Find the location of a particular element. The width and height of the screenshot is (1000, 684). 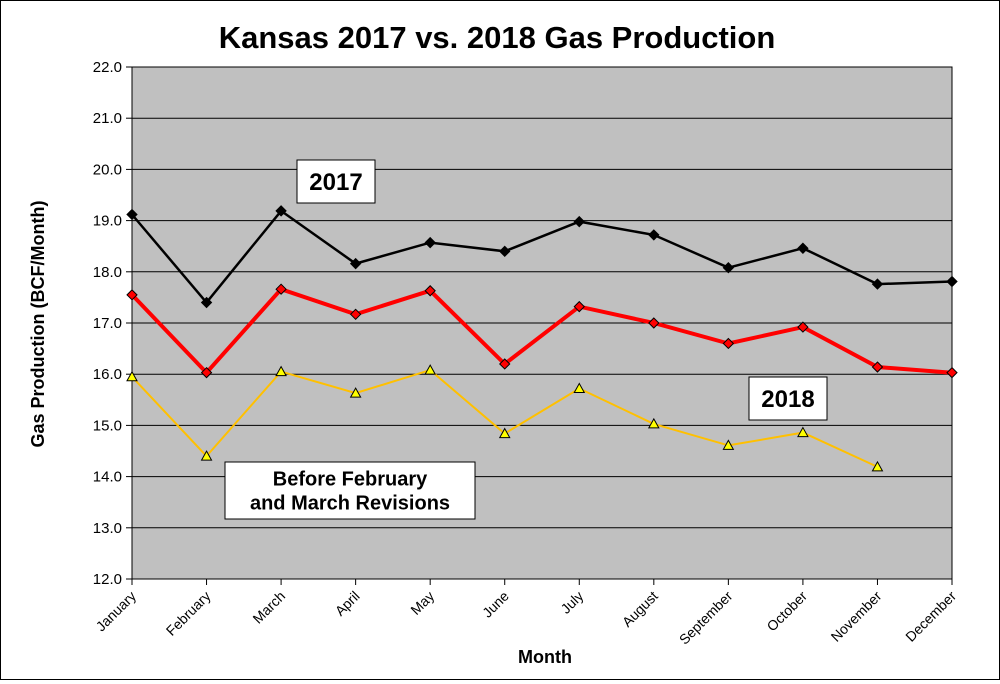

x-tick-label: January is located at coordinates (116, 611).